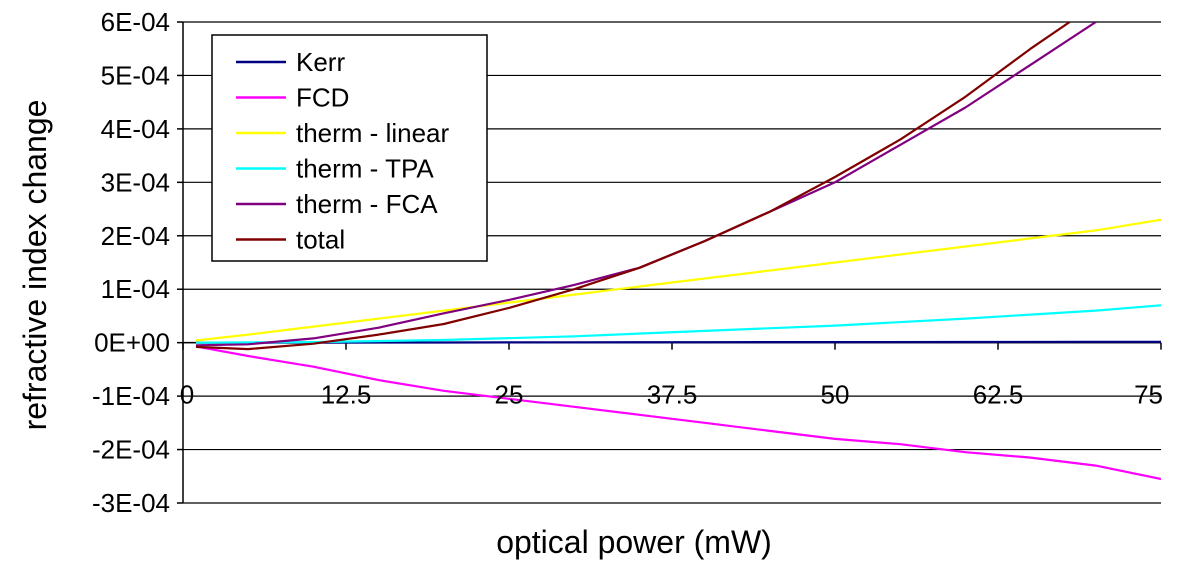 The image size is (1191, 568). What do you see at coordinates (35, 265) in the screenshot?
I see `y-axis-title: refractive index change` at bounding box center [35, 265].